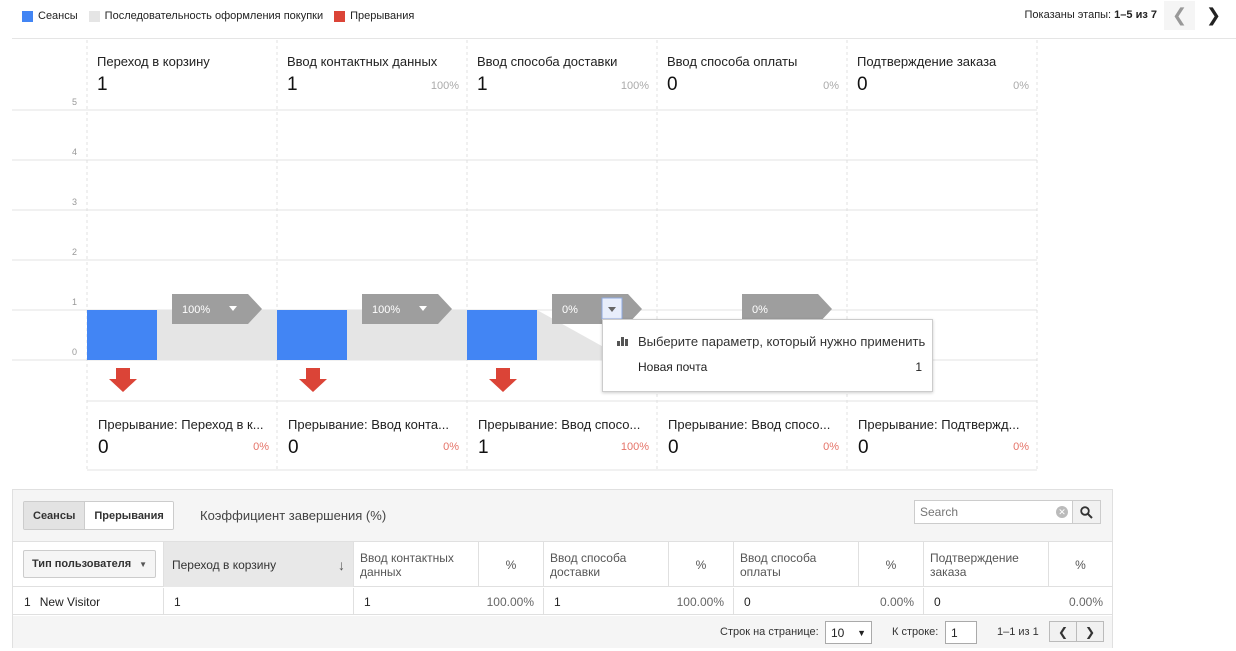  Describe the element at coordinates (153, 61) in the screenshot. I see `stage-name: Переход в корзину` at that location.